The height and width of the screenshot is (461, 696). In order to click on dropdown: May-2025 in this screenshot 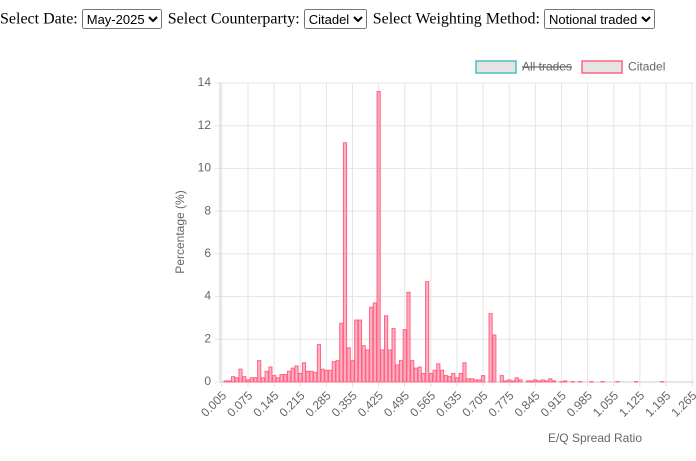, I will do `click(121, 19)`.